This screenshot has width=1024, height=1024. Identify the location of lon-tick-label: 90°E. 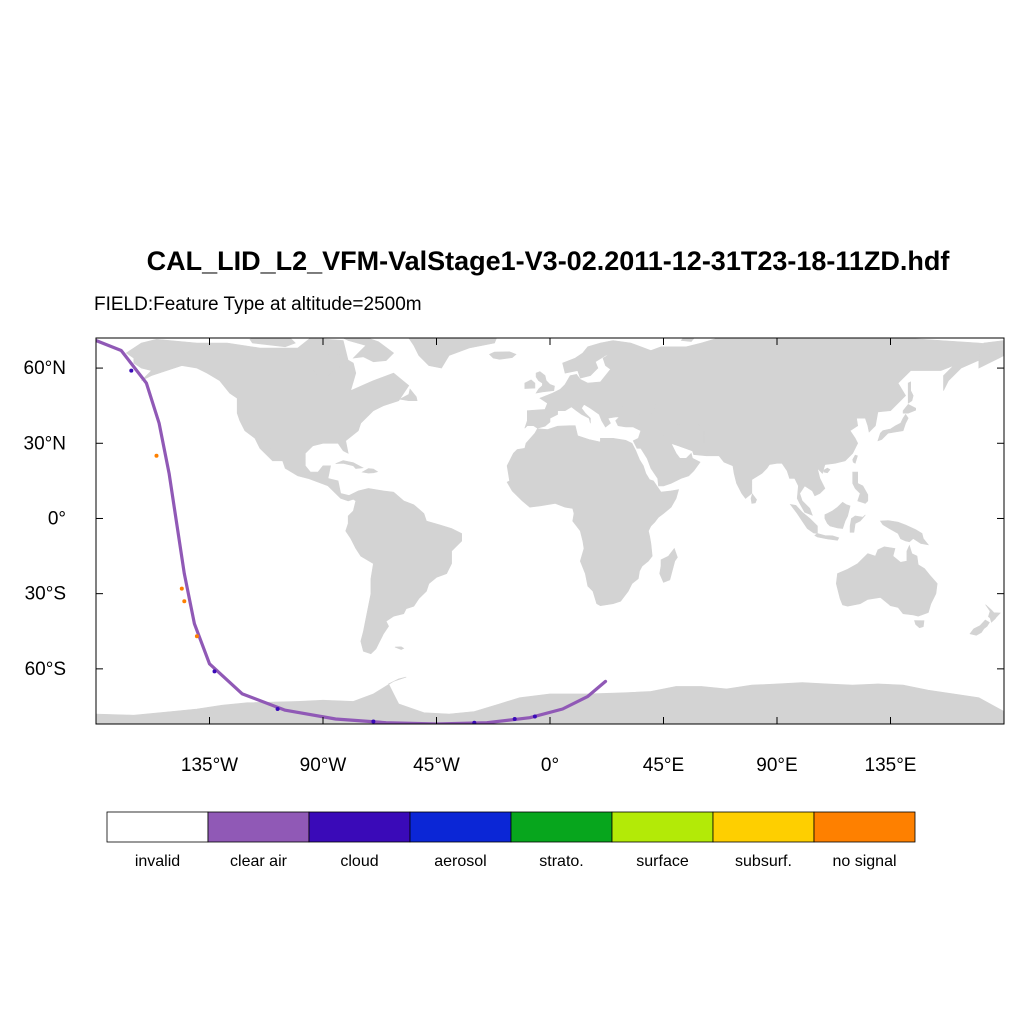
(776, 765).